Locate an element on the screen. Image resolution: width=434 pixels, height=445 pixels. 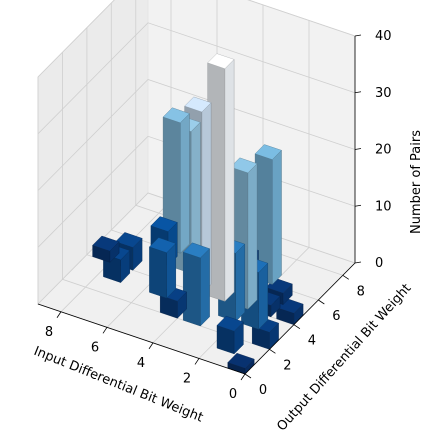
z-axis-label: Number of Pairs is located at coordinates (416, 182).